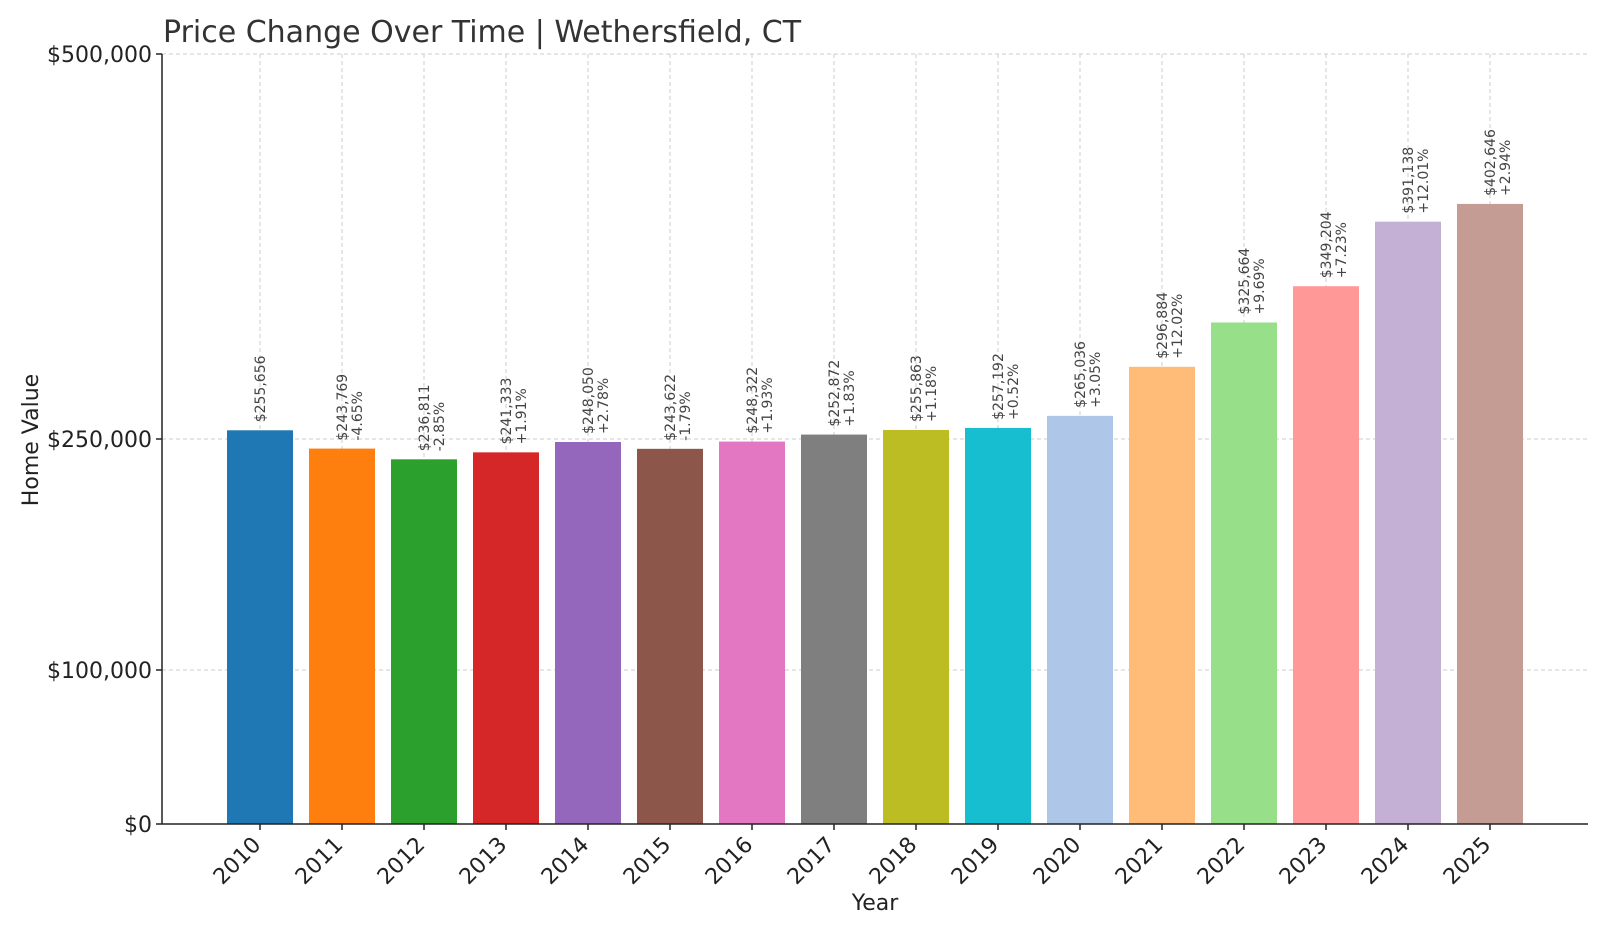  What do you see at coordinates (1057, 861) in the screenshot?
I see `x-tick-label: 2020` at bounding box center [1057, 861].